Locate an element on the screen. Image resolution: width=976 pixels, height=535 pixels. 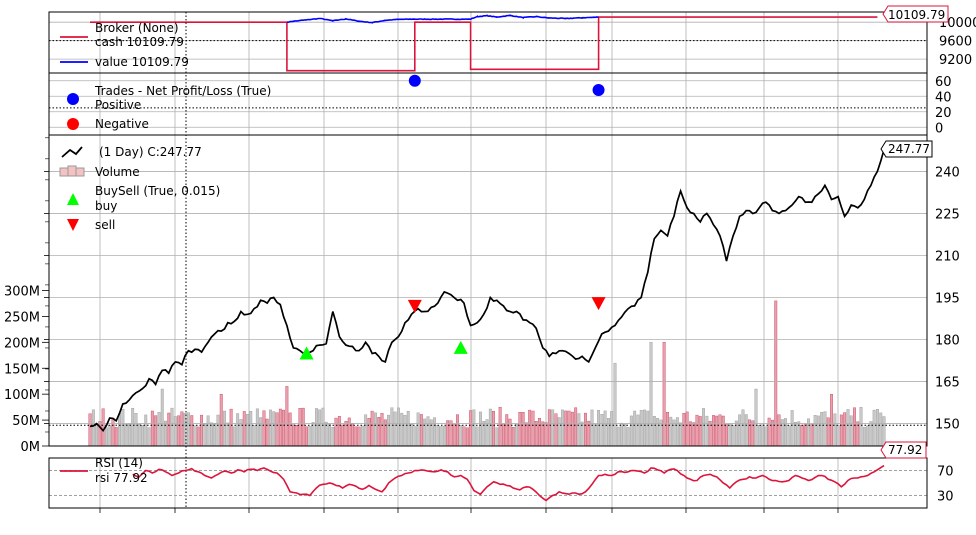
rsi-last-value: 77.92 is located at coordinates (903, 450).